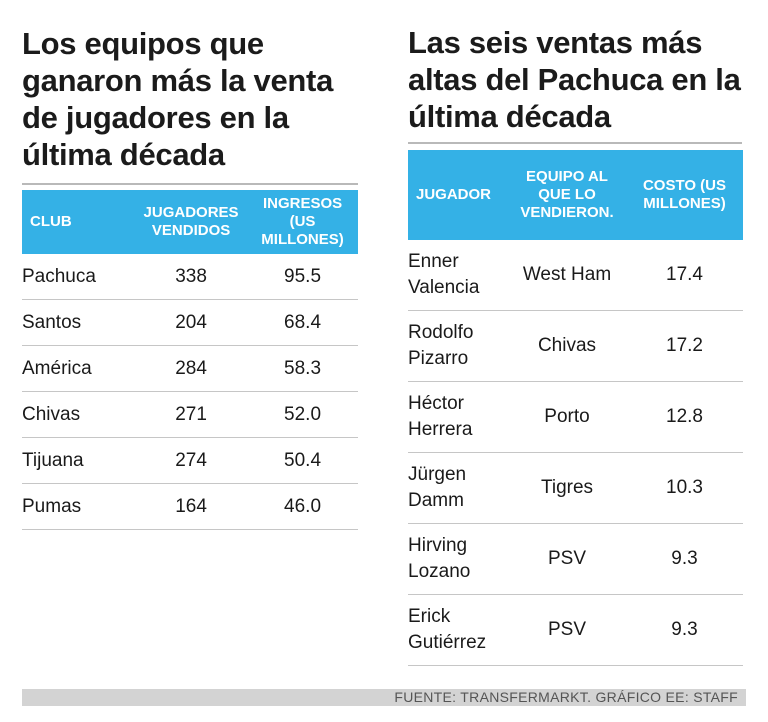 This screenshot has width=768, height=722. What do you see at coordinates (458, 346) in the screenshot?
I see `player-name: Rodolfo Pizarro` at bounding box center [458, 346].